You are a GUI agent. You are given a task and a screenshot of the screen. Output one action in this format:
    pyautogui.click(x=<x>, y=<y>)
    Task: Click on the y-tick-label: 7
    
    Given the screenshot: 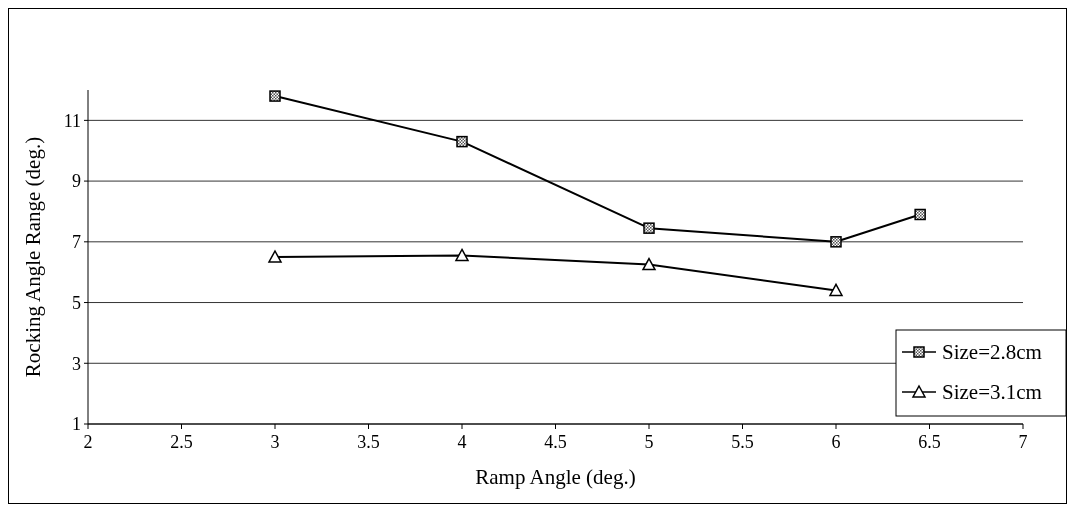 What is the action you would take?
    pyautogui.click(x=76, y=242)
    